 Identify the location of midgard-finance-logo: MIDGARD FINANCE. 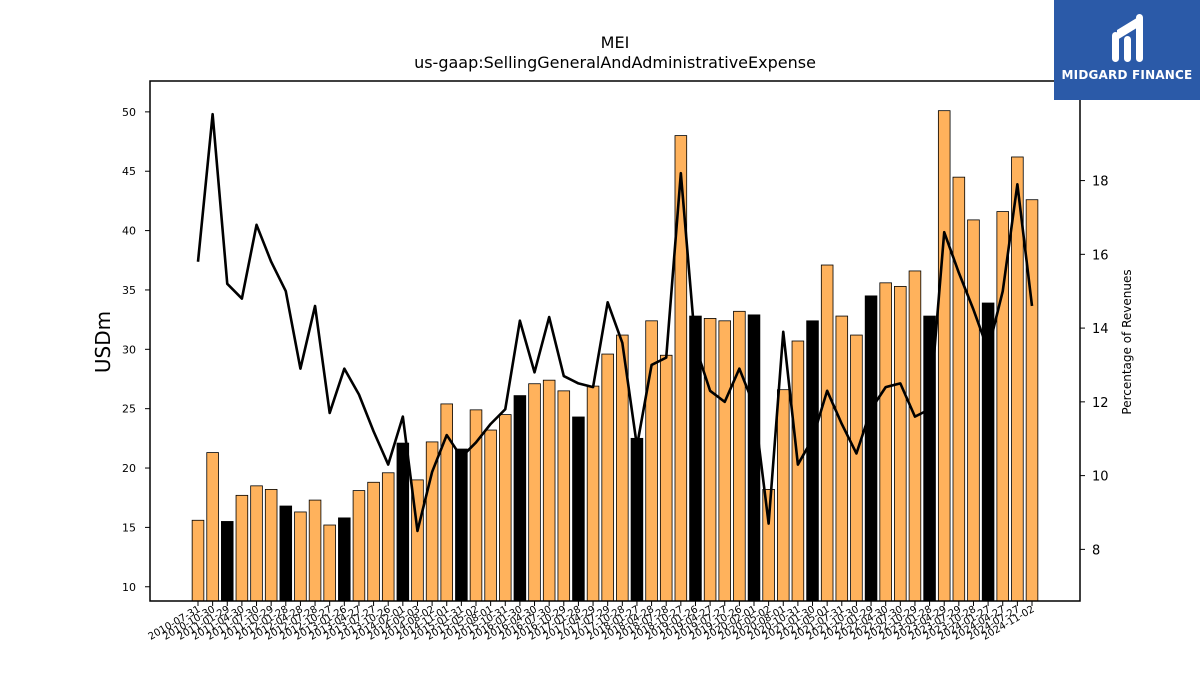
(1127, 50).